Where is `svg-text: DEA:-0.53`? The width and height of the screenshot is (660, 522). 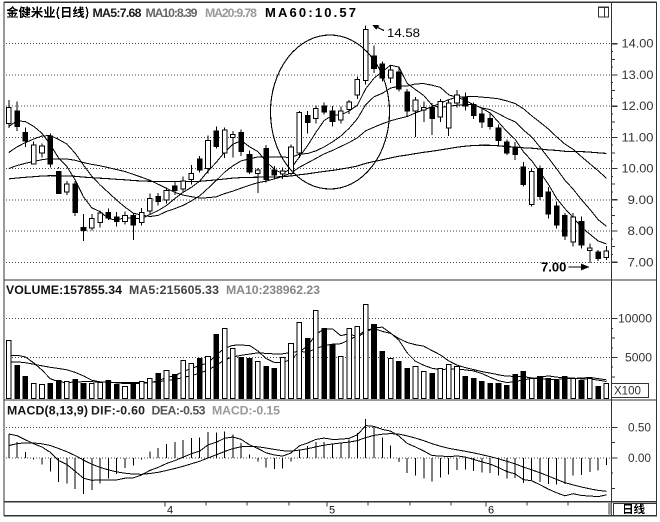
svg-text: DEA:-0.53 is located at coordinates (179, 411).